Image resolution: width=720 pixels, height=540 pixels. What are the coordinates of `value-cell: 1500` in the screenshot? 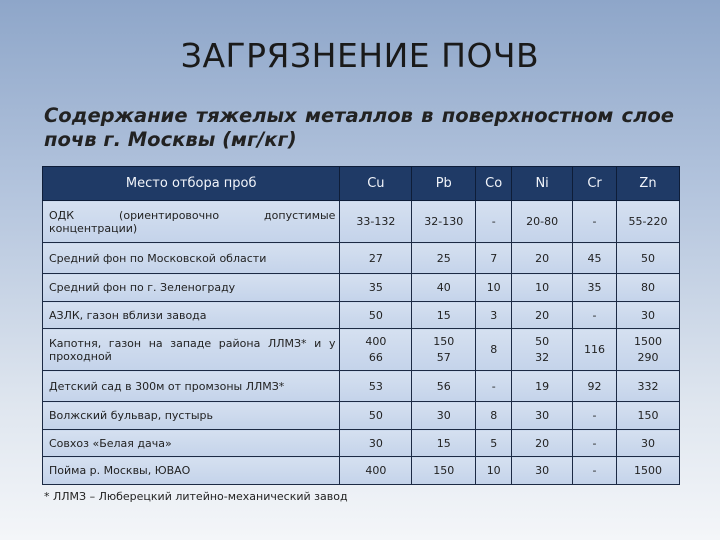 It's located at (648, 470).